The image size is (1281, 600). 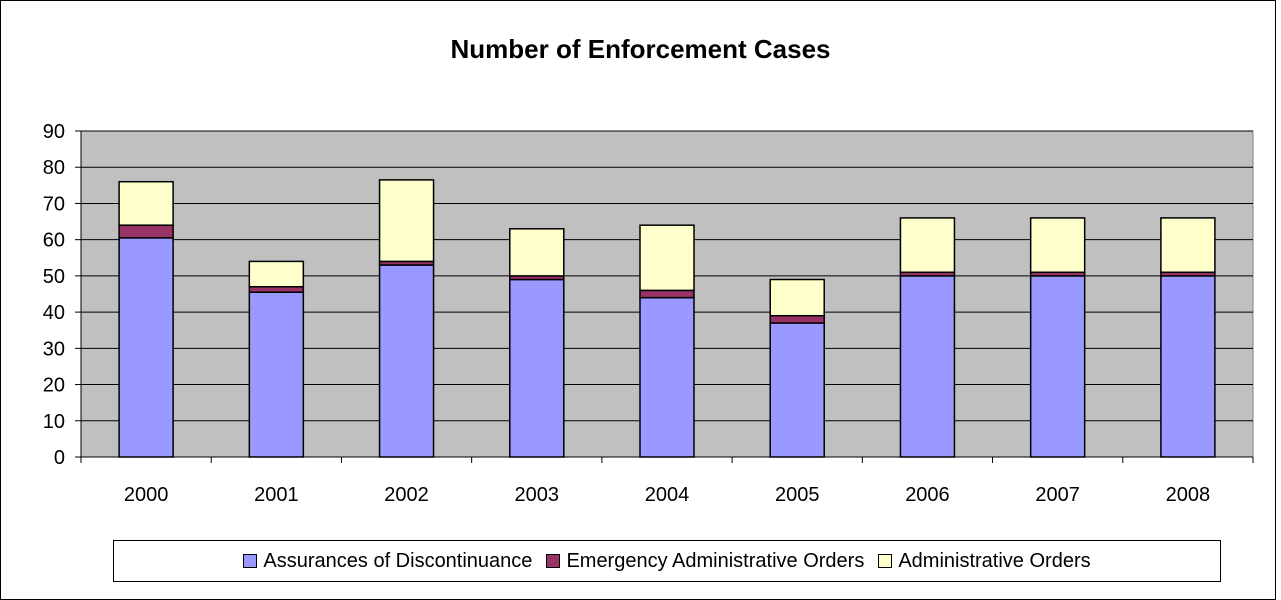 I want to click on bar-segment-assurances-2004, so click(x=667, y=377).